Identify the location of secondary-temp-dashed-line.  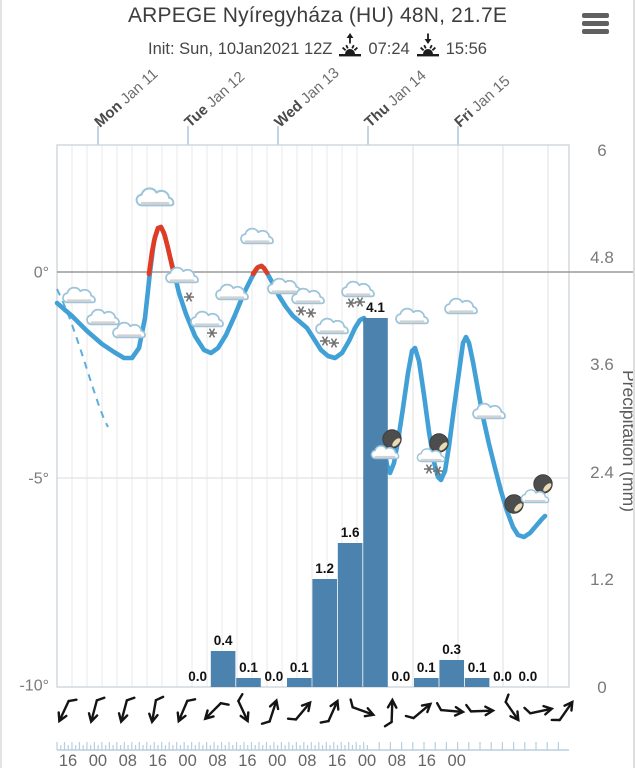
(82, 358).